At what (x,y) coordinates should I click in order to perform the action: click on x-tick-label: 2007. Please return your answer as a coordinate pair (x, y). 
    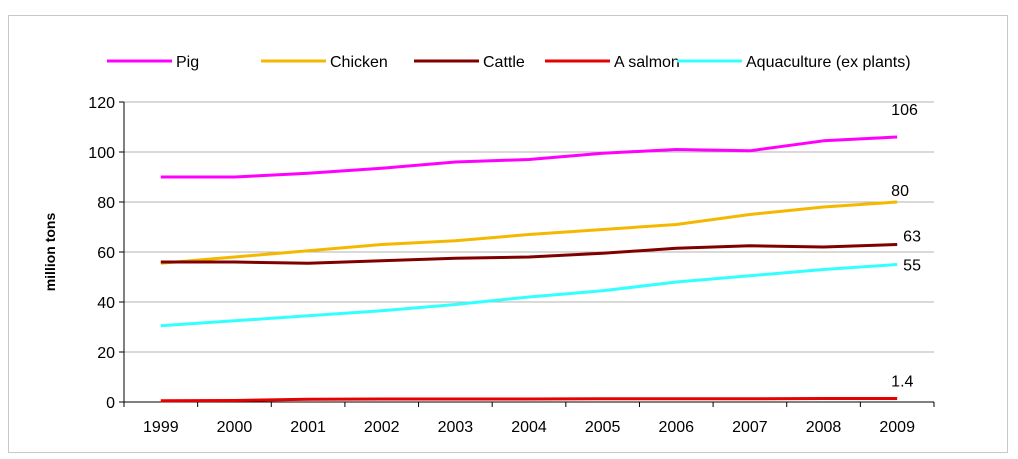
    Looking at the image, I should click on (750, 427).